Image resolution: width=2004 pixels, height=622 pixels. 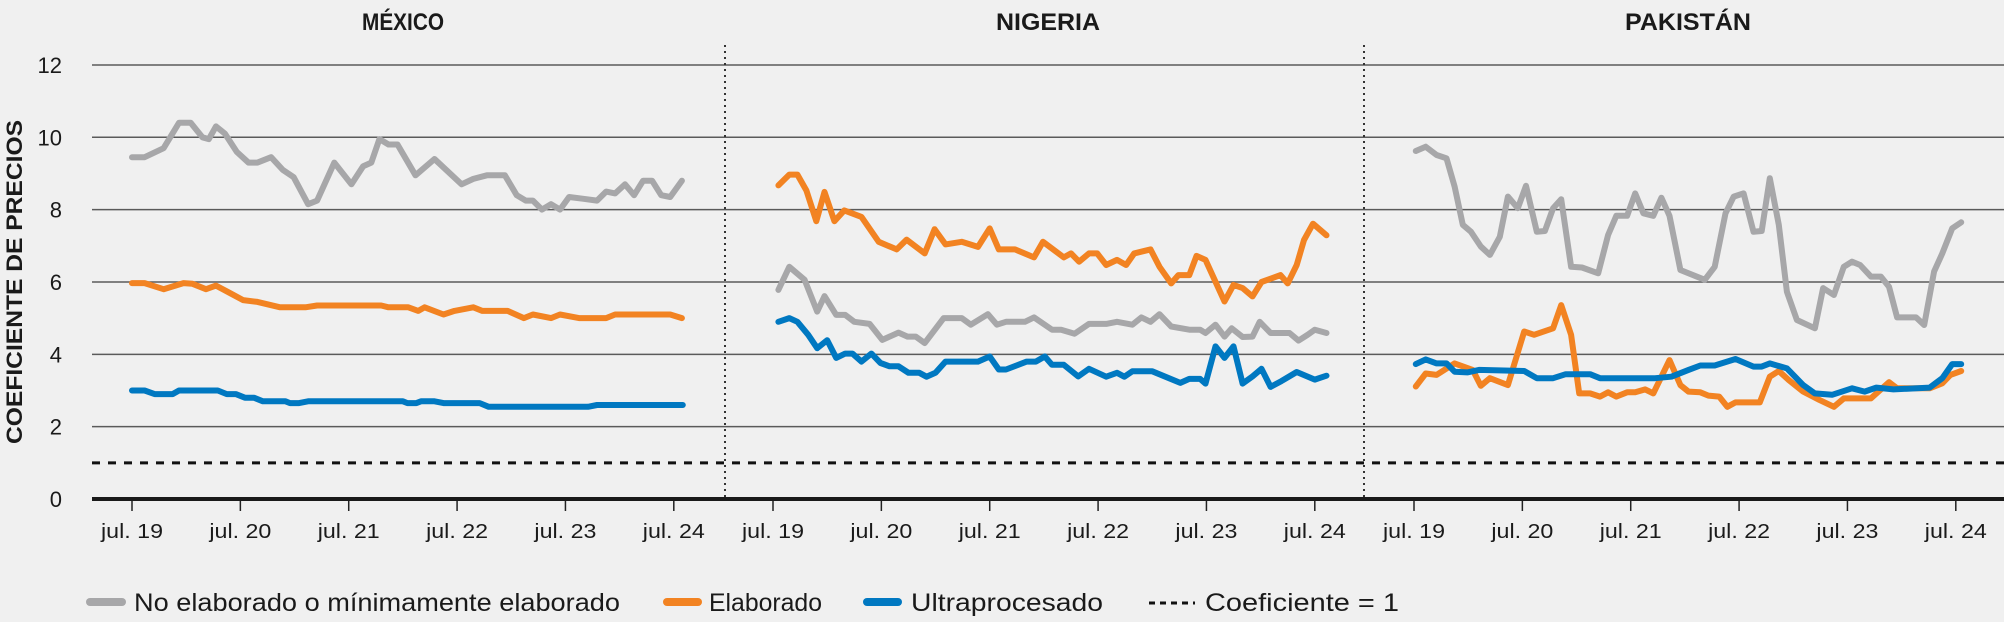 What do you see at coordinates (1048, 22) in the screenshot?
I see `panel-title-nigeria: NIGERIA` at bounding box center [1048, 22].